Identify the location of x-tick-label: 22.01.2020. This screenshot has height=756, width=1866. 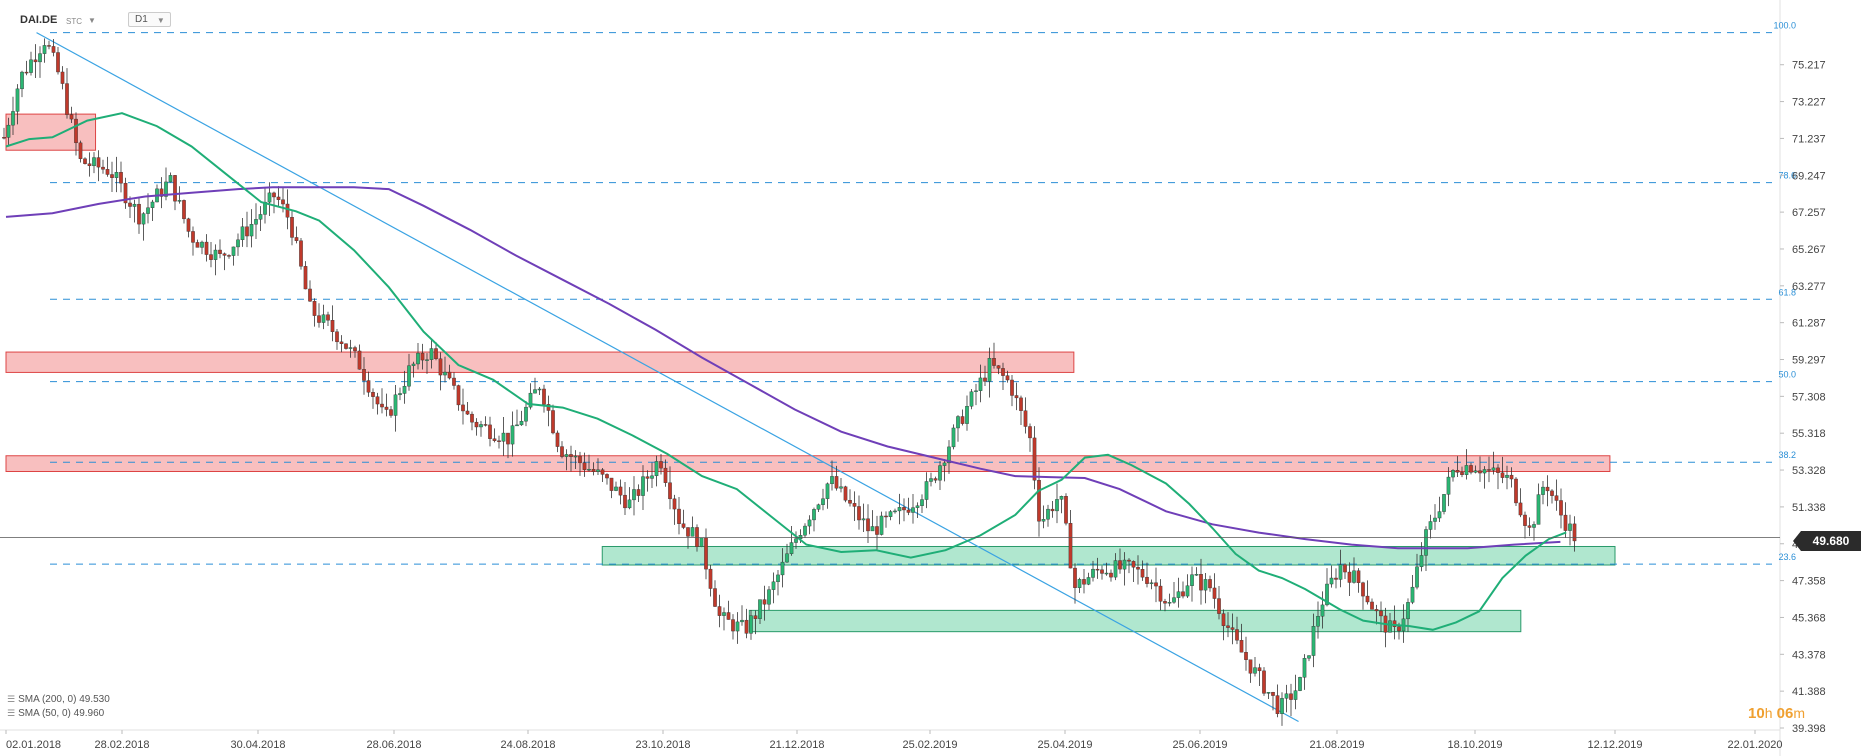
(1754, 745).